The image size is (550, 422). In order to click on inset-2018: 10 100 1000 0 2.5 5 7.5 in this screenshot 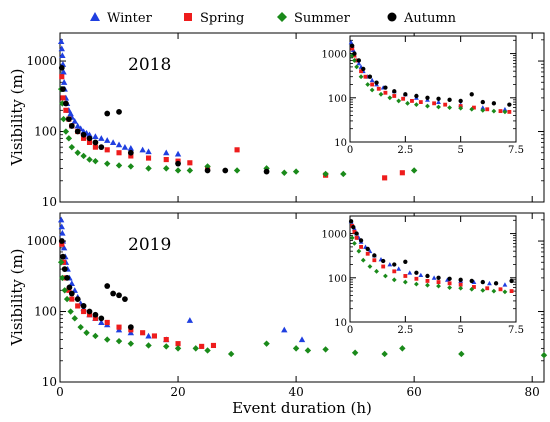, I will do `click(423, 95)`.